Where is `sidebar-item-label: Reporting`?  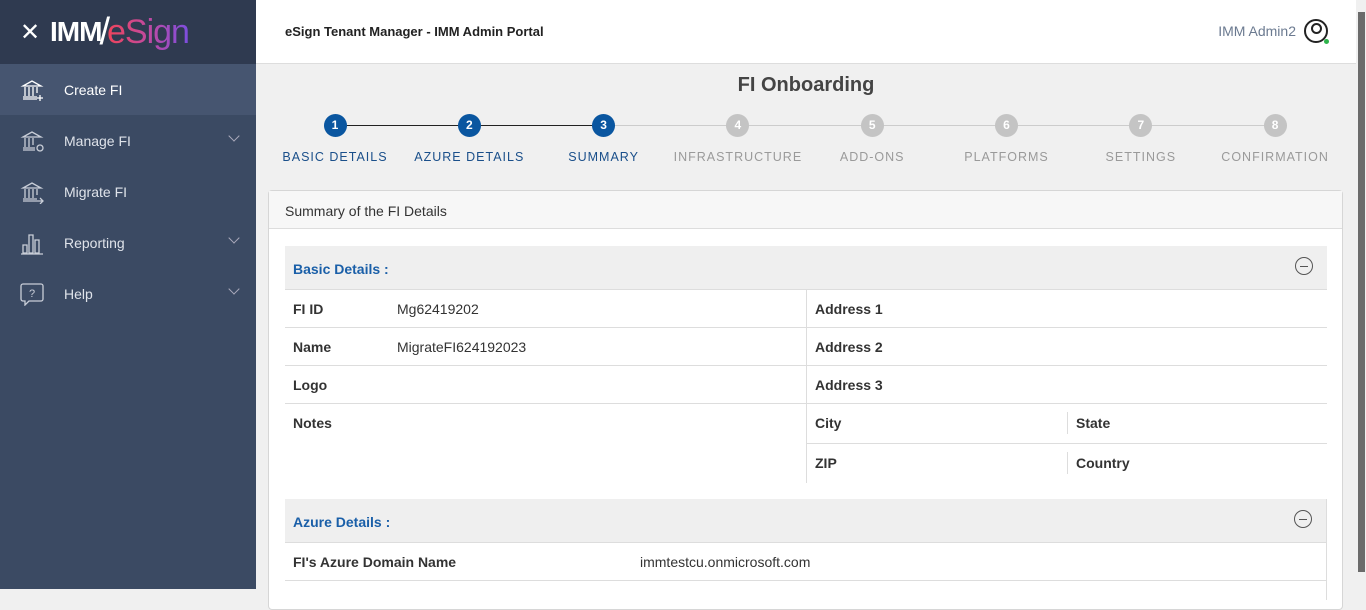
sidebar-item-label: Reporting is located at coordinates (94, 242).